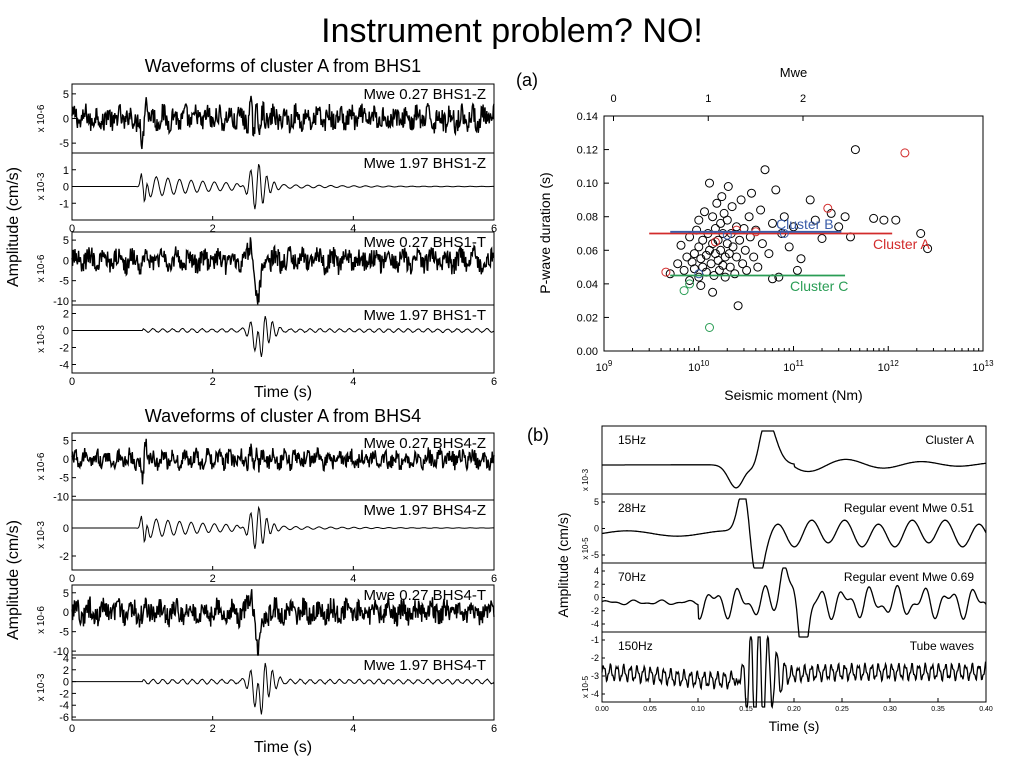 The image size is (1024, 768). What do you see at coordinates (424, 443) in the screenshot?
I see `panel-label: Mwe 0.27 BHS4-Z` at bounding box center [424, 443].